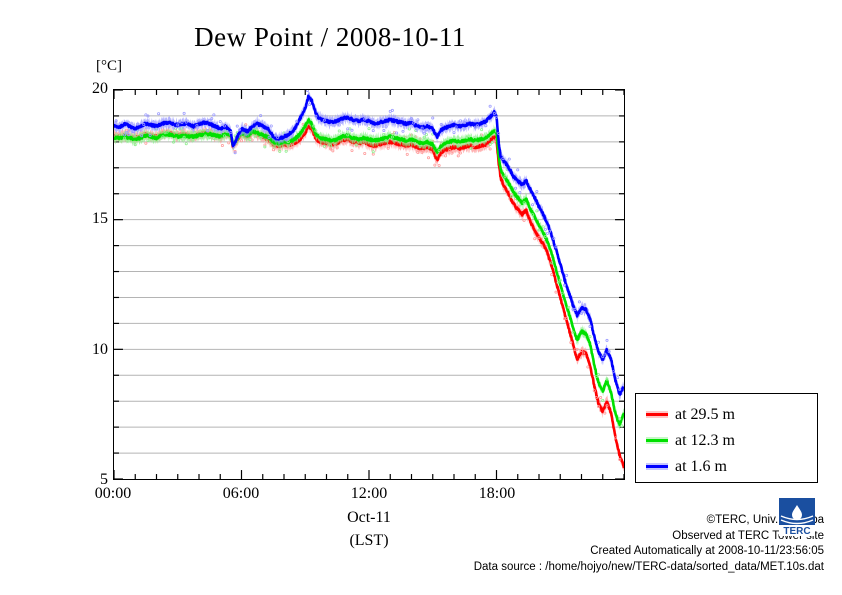  Describe the element at coordinates (100, 88) in the screenshot. I see `y-tick-label: 20` at that location.